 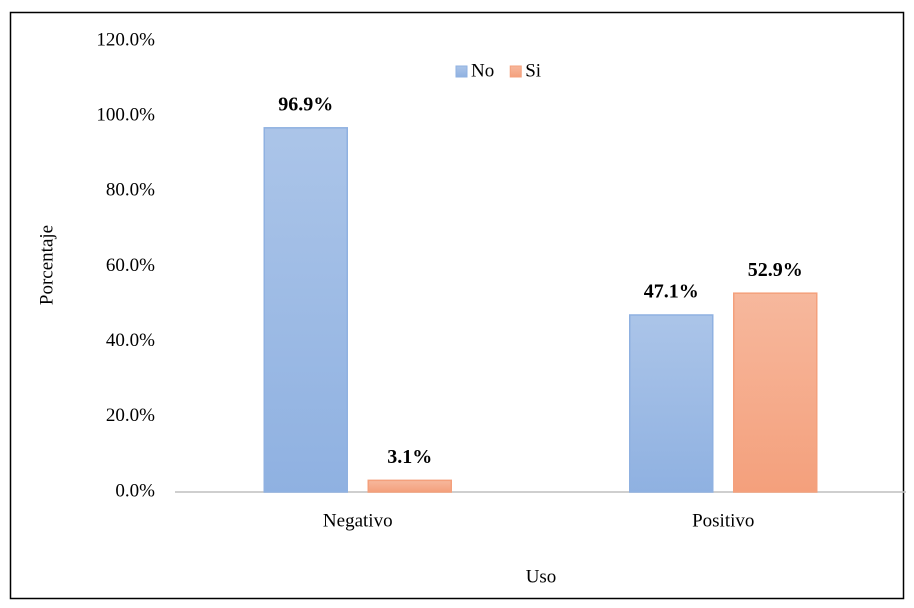 What do you see at coordinates (358, 520) in the screenshot?
I see `x-tick-label: Negativo` at bounding box center [358, 520].